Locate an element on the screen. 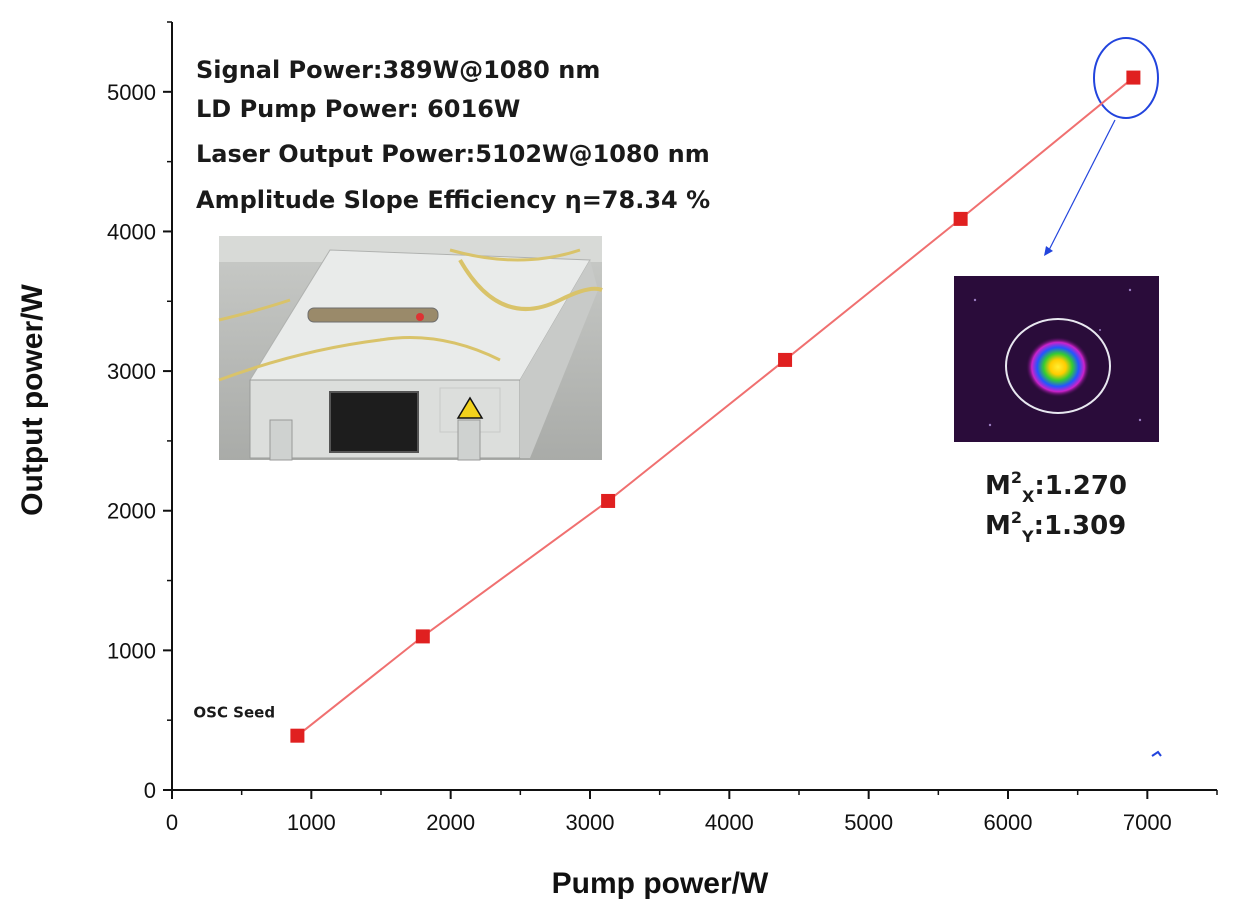  x-tick-label: 1000 is located at coordinates (311, 822).